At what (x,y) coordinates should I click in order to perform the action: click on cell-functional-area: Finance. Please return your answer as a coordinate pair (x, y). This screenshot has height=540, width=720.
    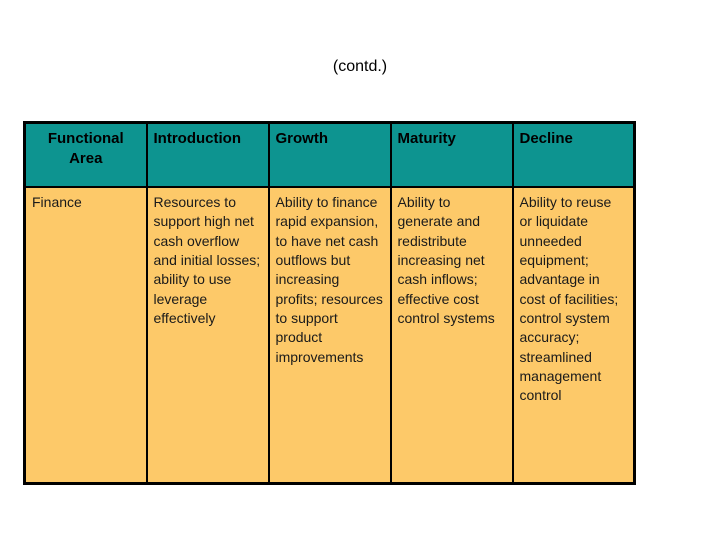
    Looking at the image, I should click on (85, 335).